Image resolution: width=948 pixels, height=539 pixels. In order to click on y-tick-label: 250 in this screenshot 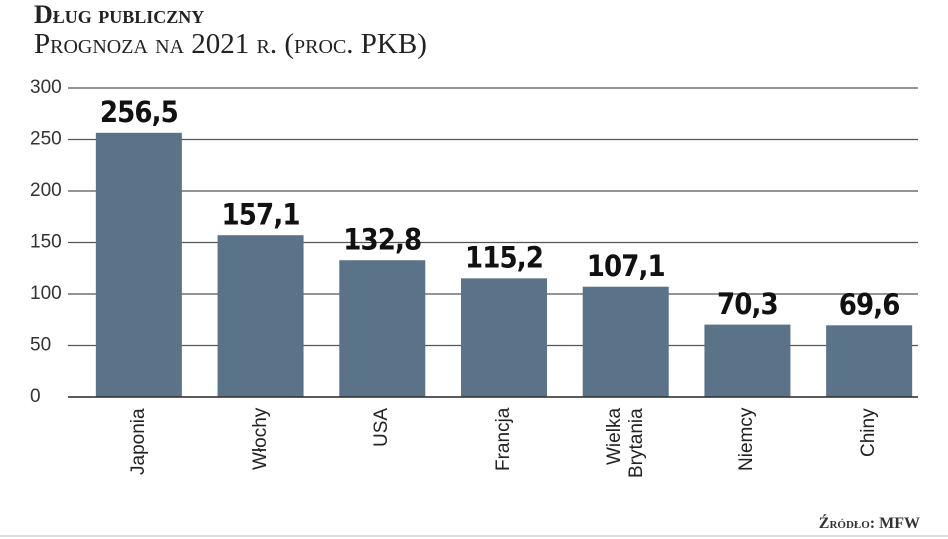, I will do `click(46, 139)`.